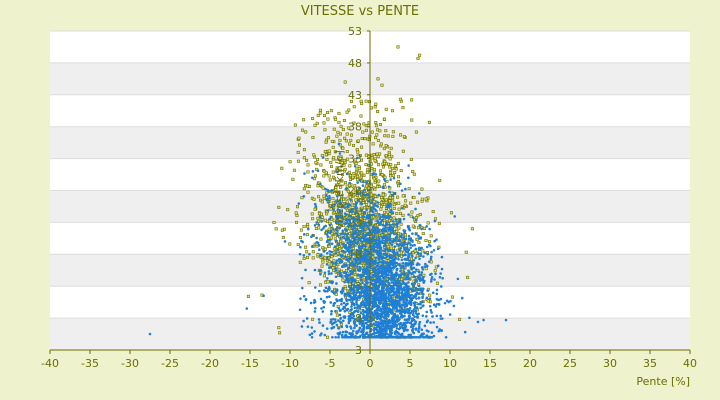 This screenshot has width=720, height=400. Describe the element at coordinates (530, 363) in the screenshot. I see `x-tick-label: 20` at that location.